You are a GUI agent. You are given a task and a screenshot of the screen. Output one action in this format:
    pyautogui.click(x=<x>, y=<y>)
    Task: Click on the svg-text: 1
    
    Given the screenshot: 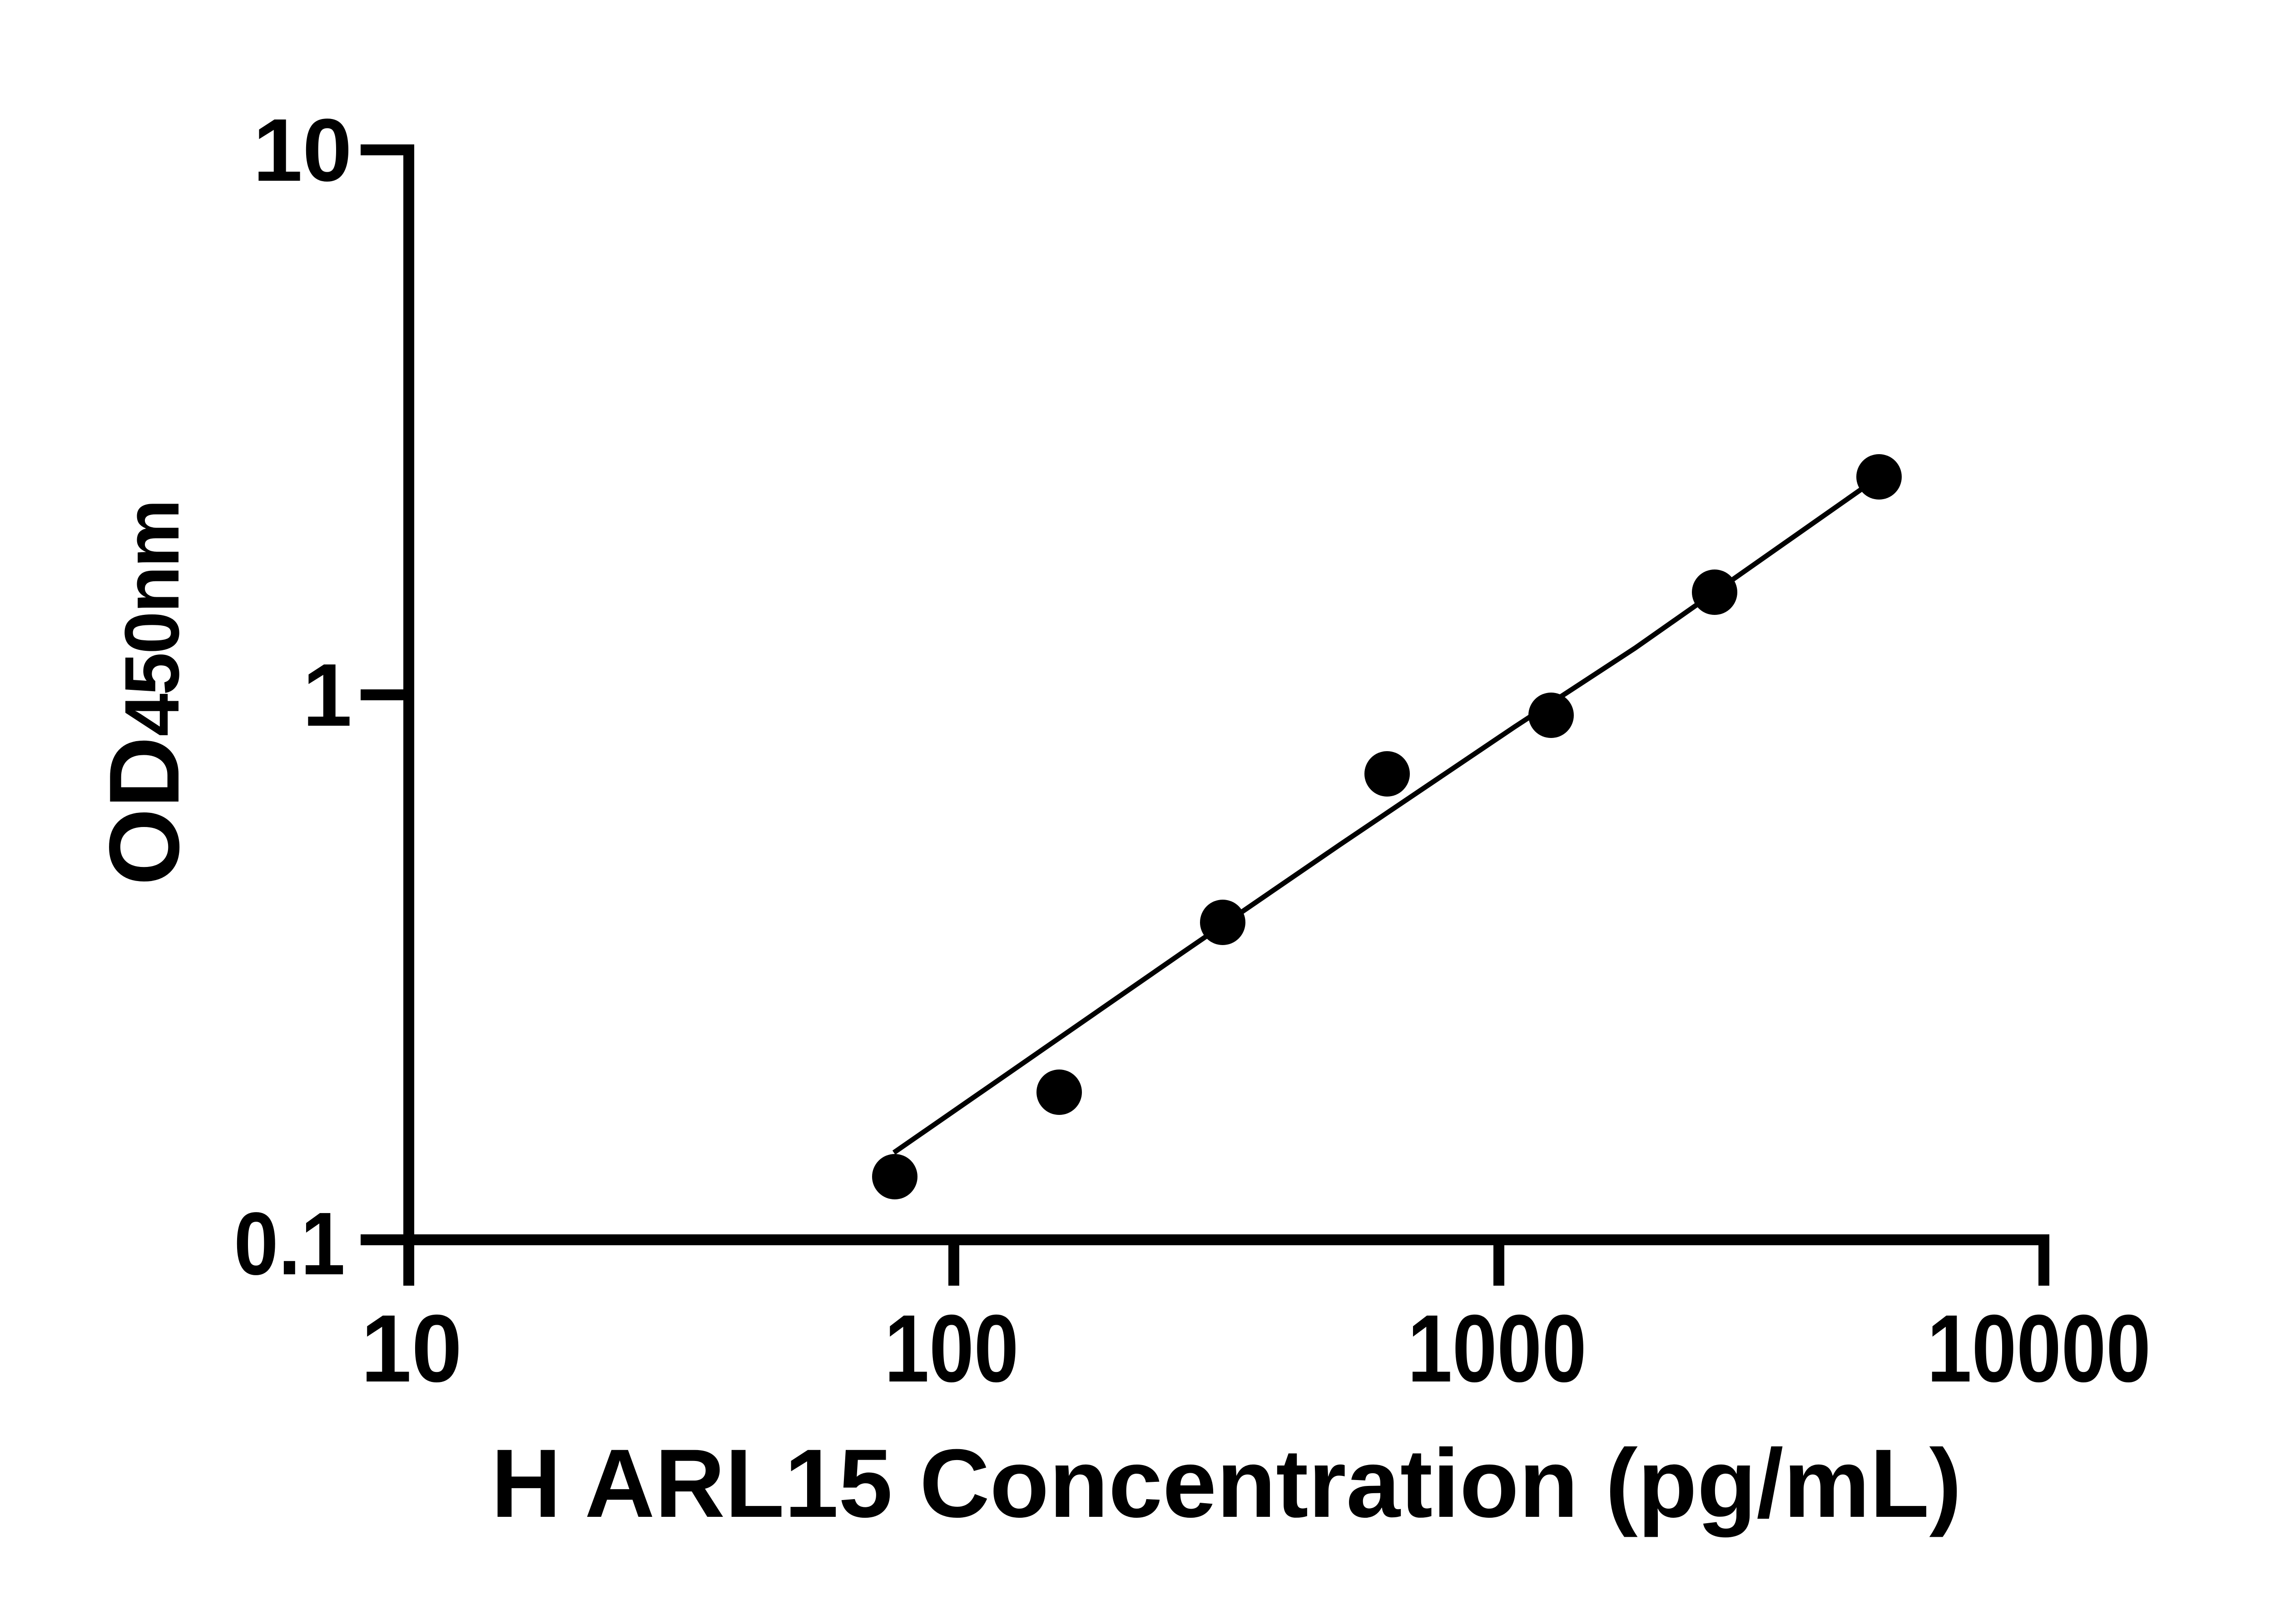 What is the action you would take?
    pyautogui.click(x=327, y=695)
    